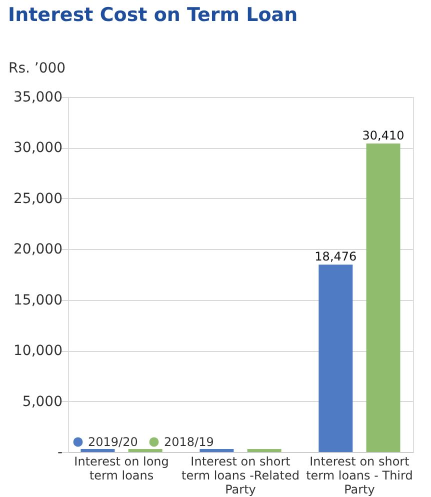 The image size is (431, 497). Describe the element at coordinates (38, 250) in the screenshot. I see `y-tick-label: 20,000` at that location.